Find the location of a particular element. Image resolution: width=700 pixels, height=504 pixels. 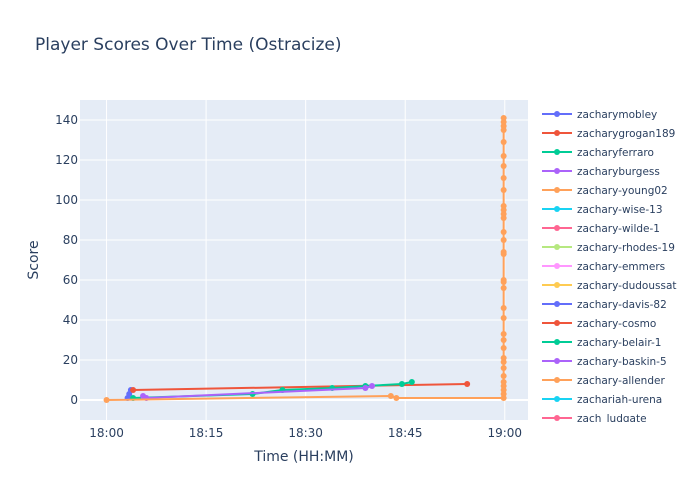

legend-item: zachariah-urena is located at coordinates (602, 400).